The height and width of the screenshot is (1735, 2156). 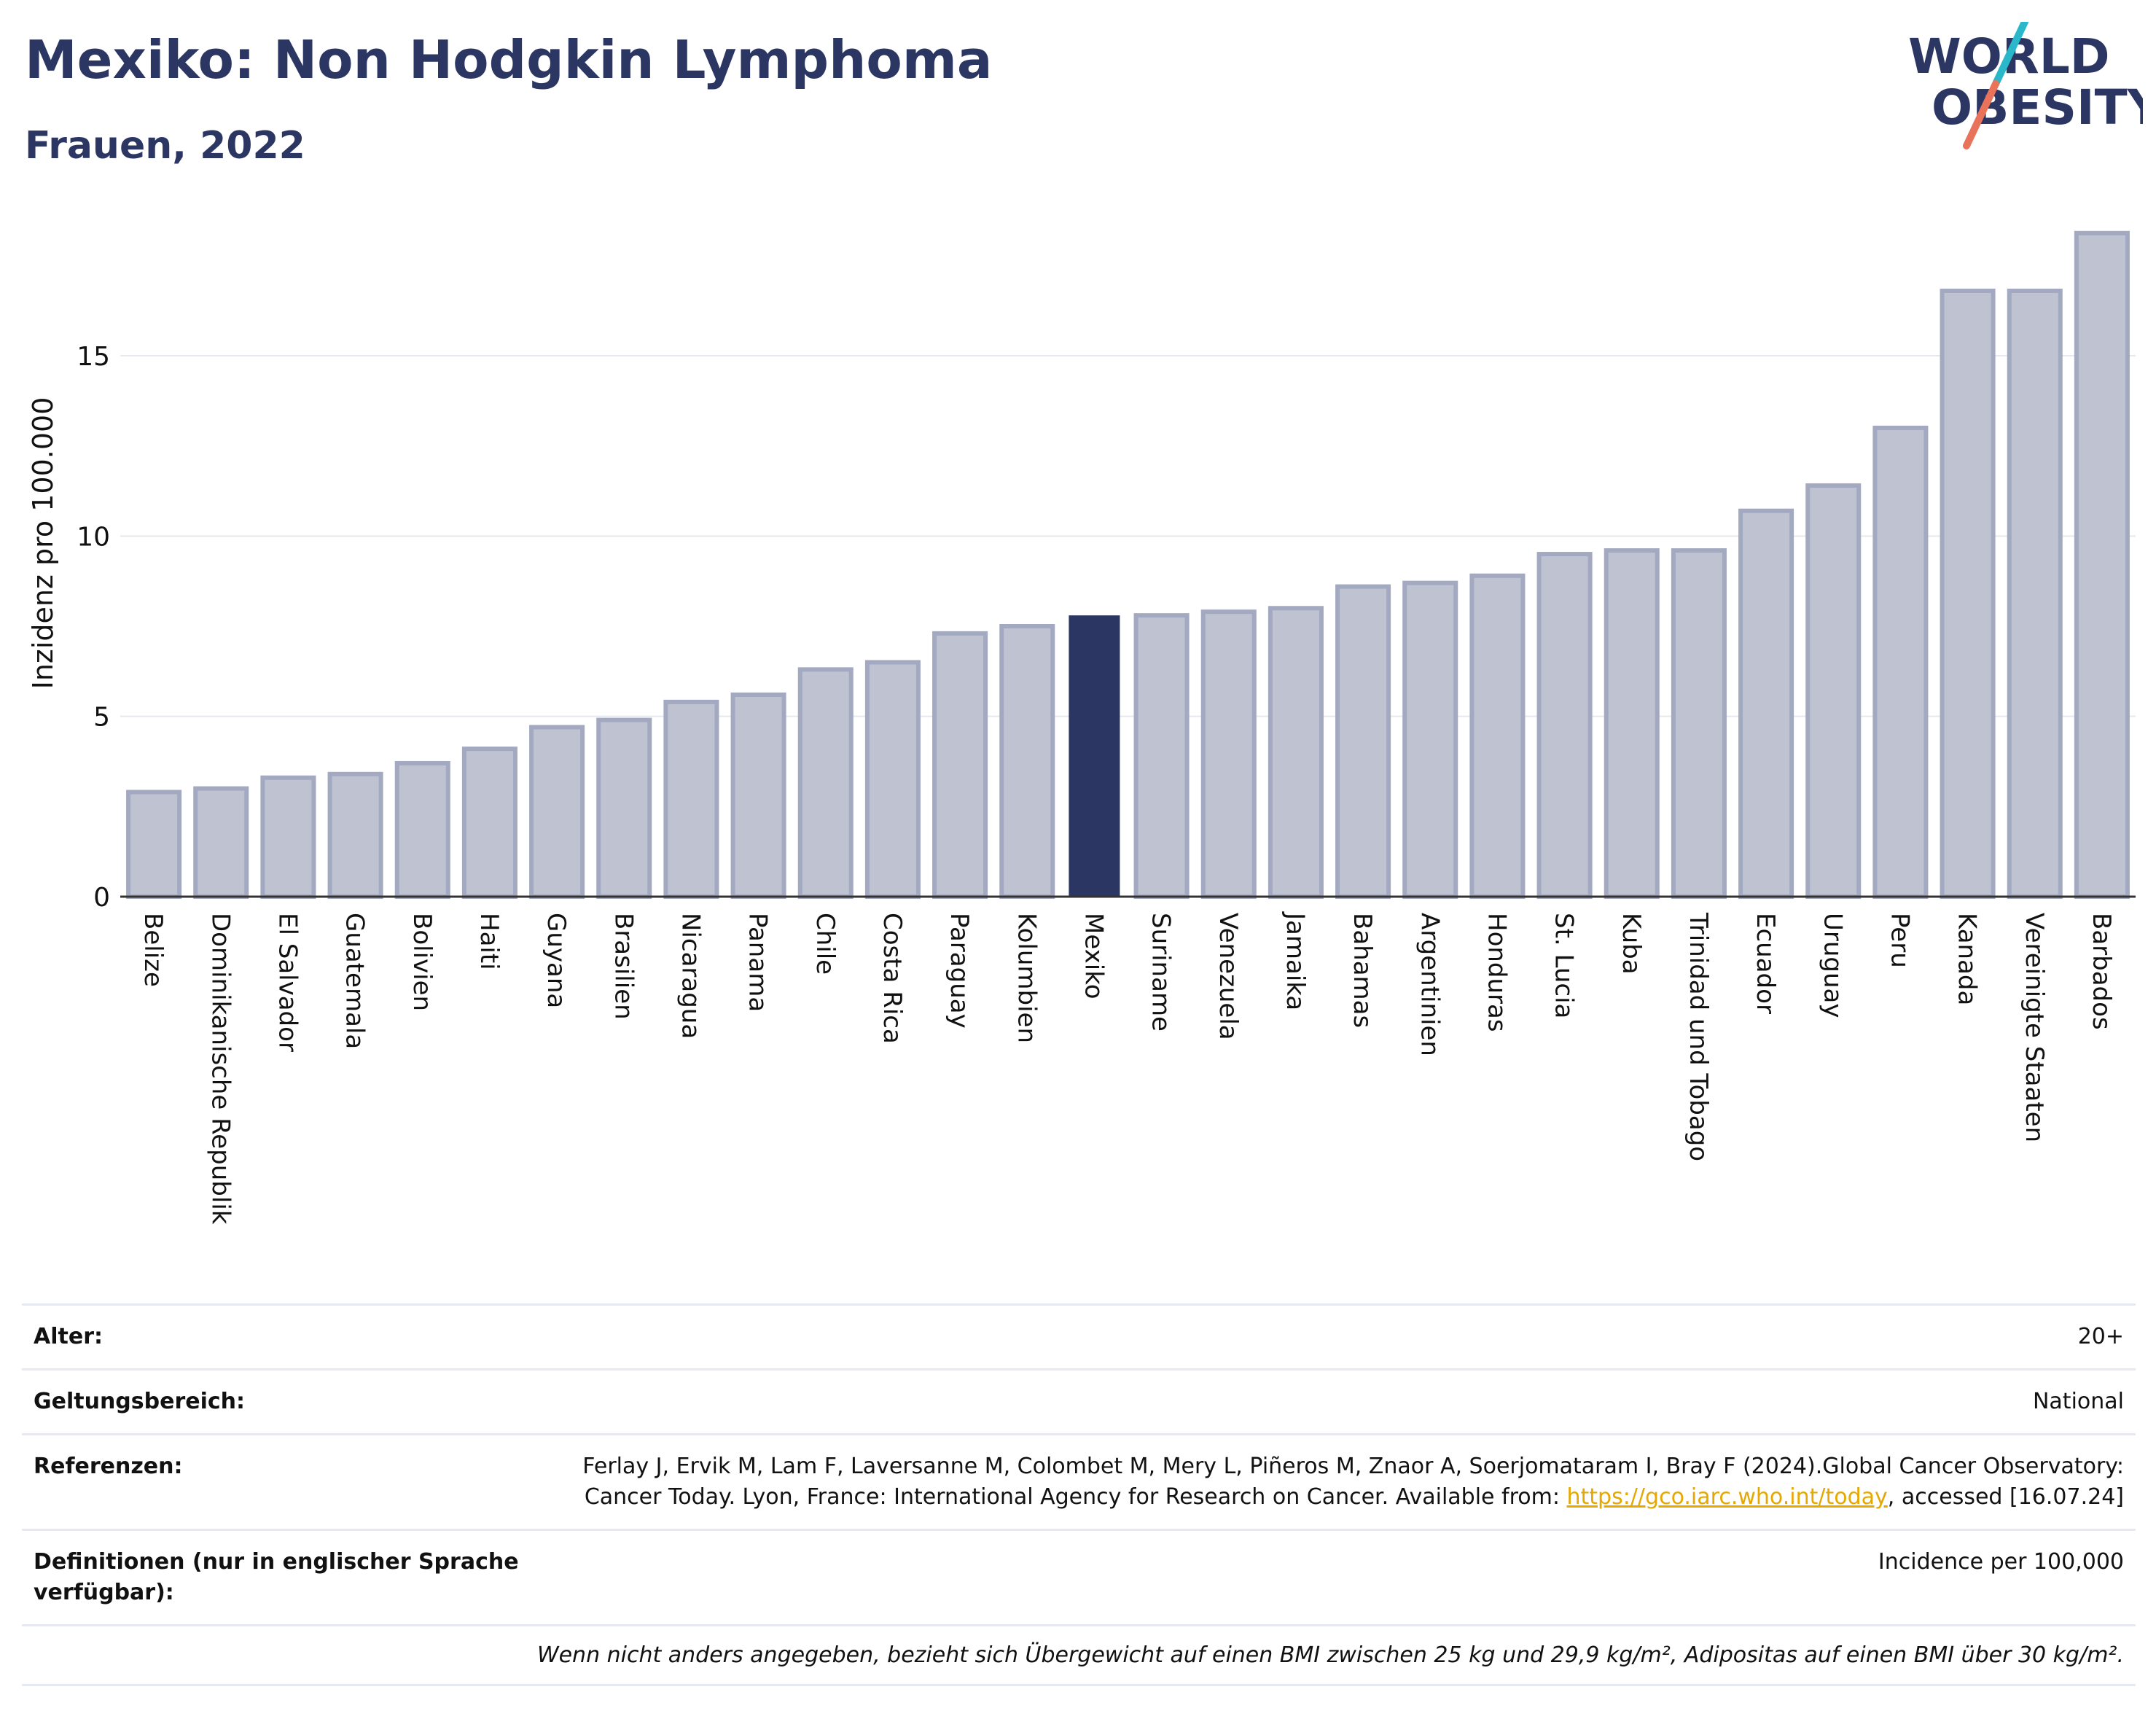 I want to click on y-tick-labels: 0 5 10 15, so click(x=94, y=627).